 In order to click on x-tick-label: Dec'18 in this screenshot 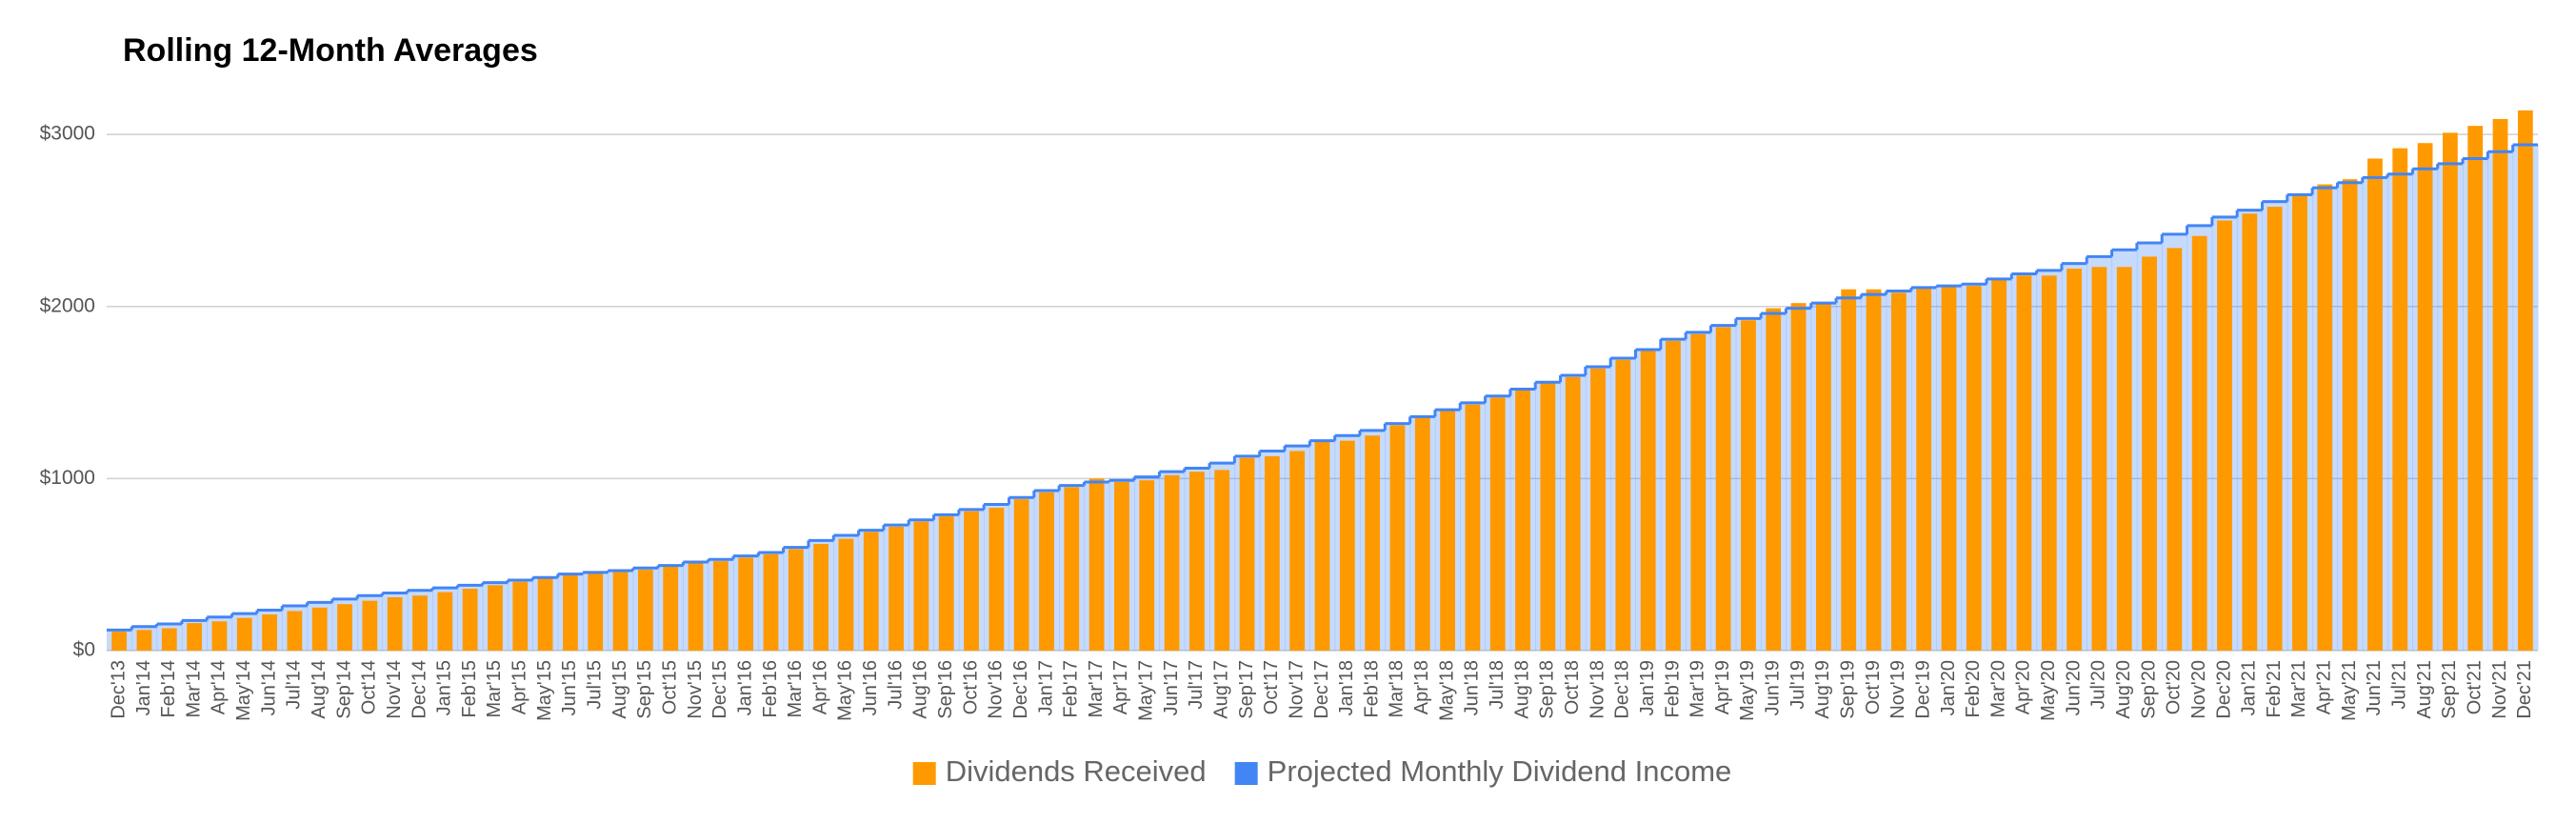, I will do `click(1622, 689)`.